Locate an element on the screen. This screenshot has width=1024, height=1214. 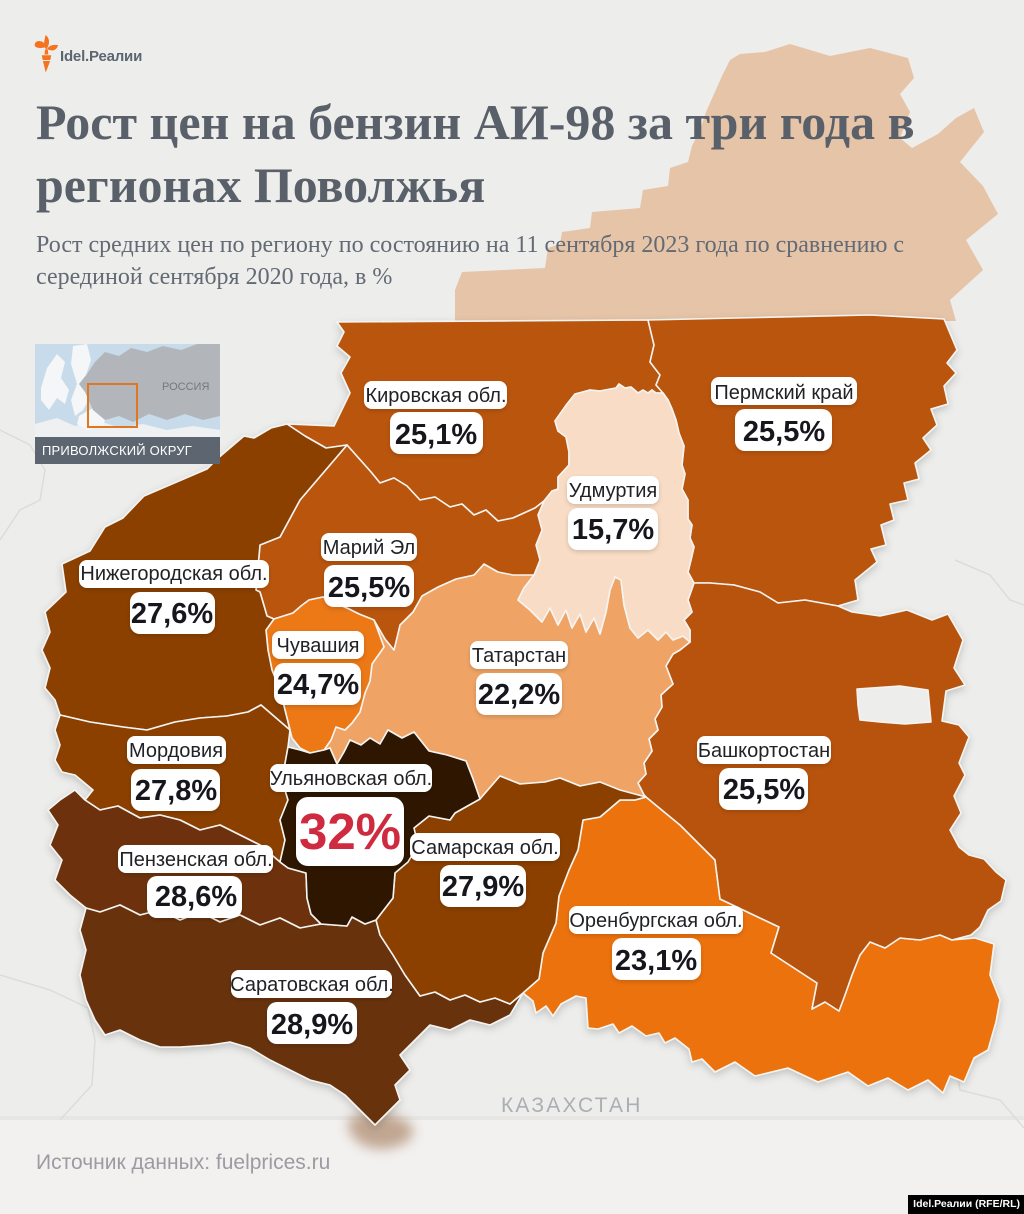
svg-text: 15,7% is located at coordinates (613, 530).